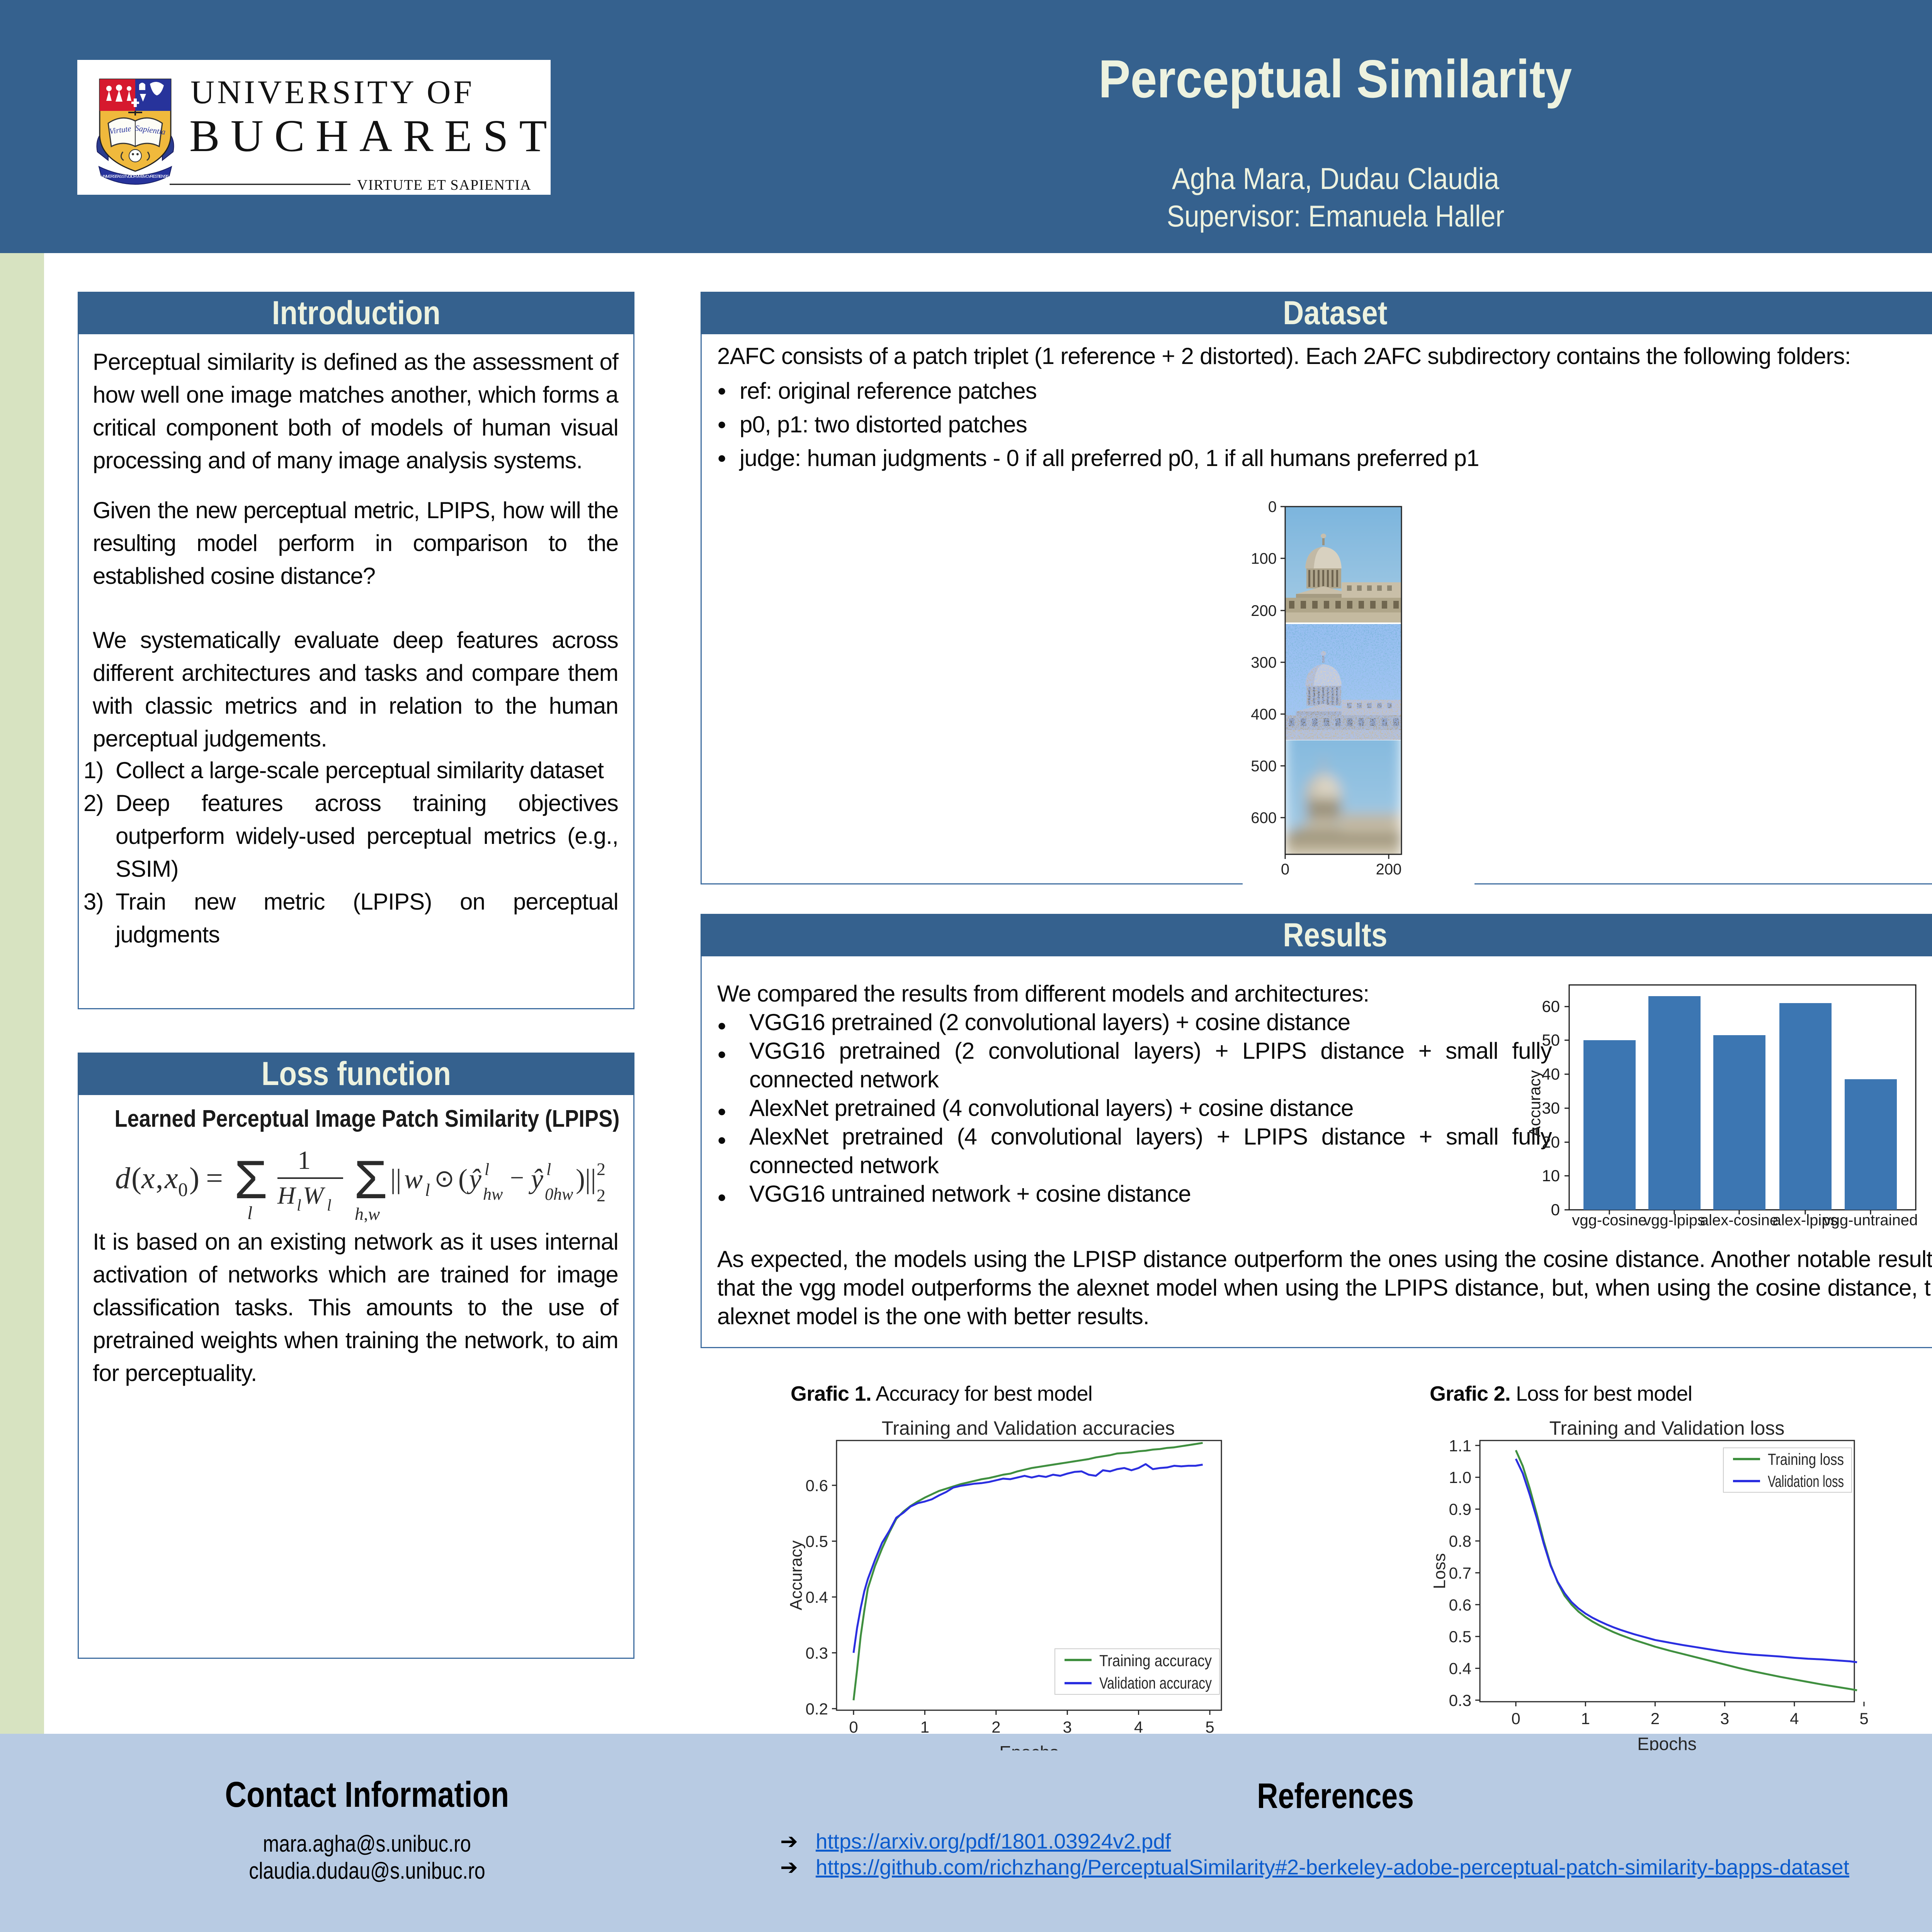  What do you see at coordinates (1667, 1428) in the screenshot?
I see `svg-text: Training and Validation loss` at bounding box center [1667, 1428].